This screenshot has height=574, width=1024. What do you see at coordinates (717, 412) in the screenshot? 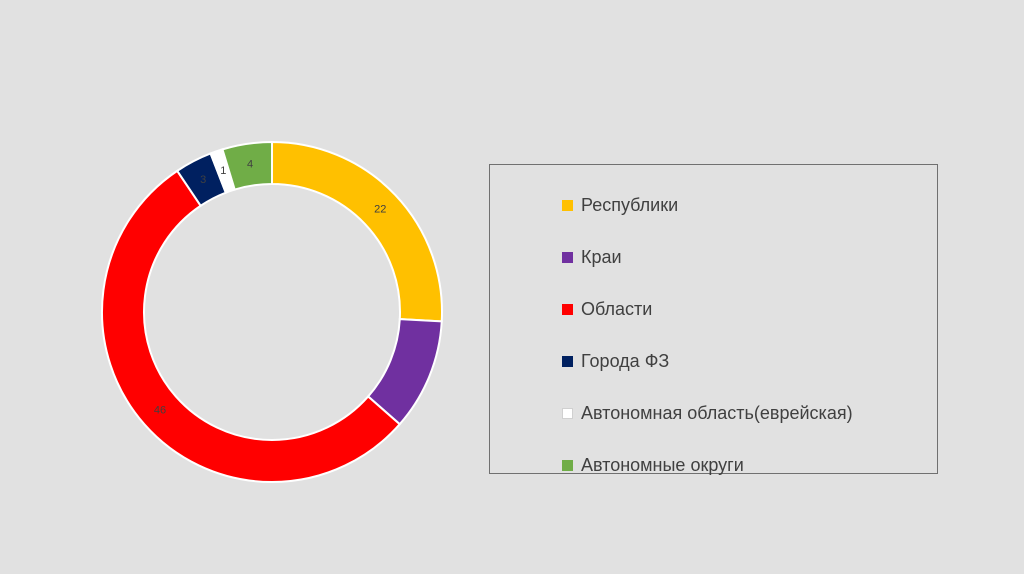
I see `legend-label: Автономная область(еврейская)` at bounding box center [717, 412].